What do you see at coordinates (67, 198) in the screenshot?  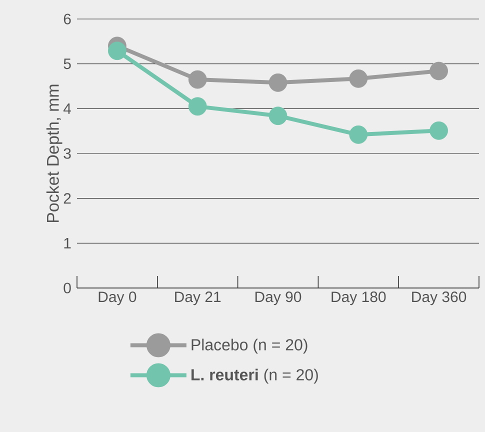 I see `y-tick-label: 2` at bounding box center [67, 198].